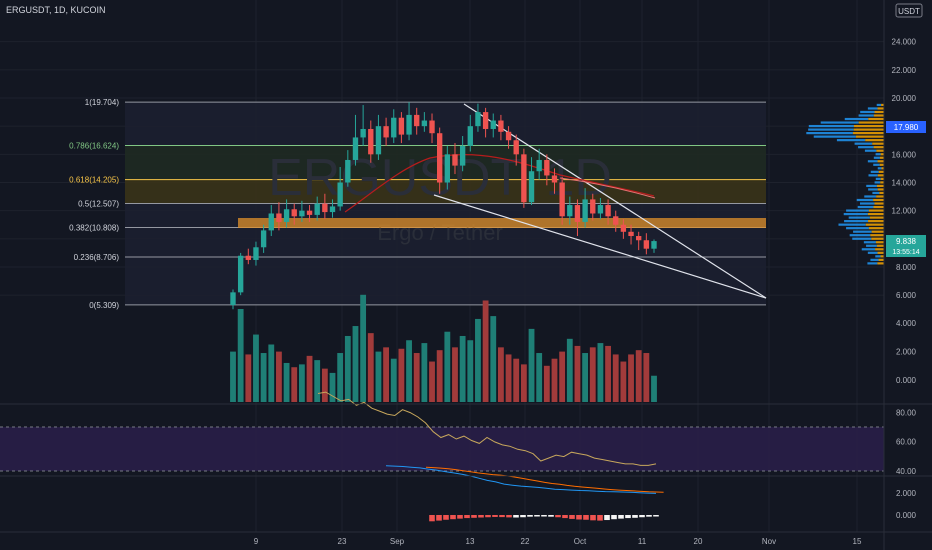  I want to click on macd-line, so click(521, 479).